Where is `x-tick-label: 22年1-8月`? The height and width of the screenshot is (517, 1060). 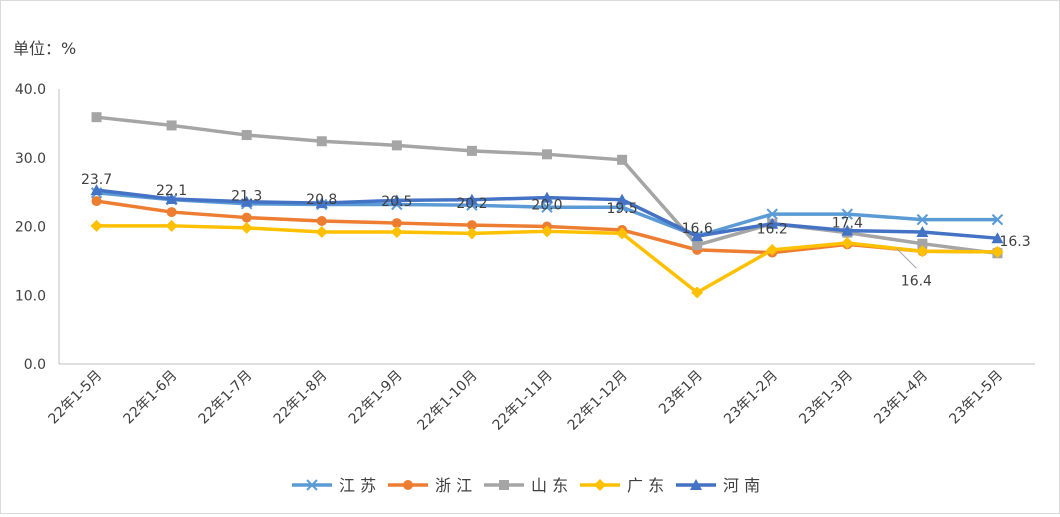 x-tick-label: 22年1-8月 is located at coordinates (301, 398).